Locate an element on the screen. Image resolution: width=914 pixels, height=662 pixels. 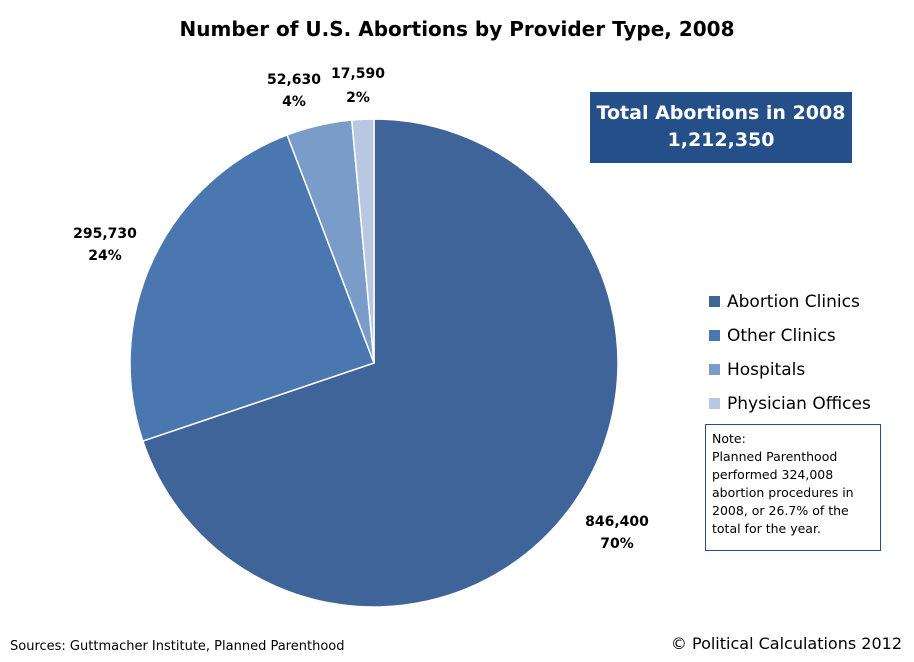
pie-slice-physician-offices is located at coordinates (362, 241).